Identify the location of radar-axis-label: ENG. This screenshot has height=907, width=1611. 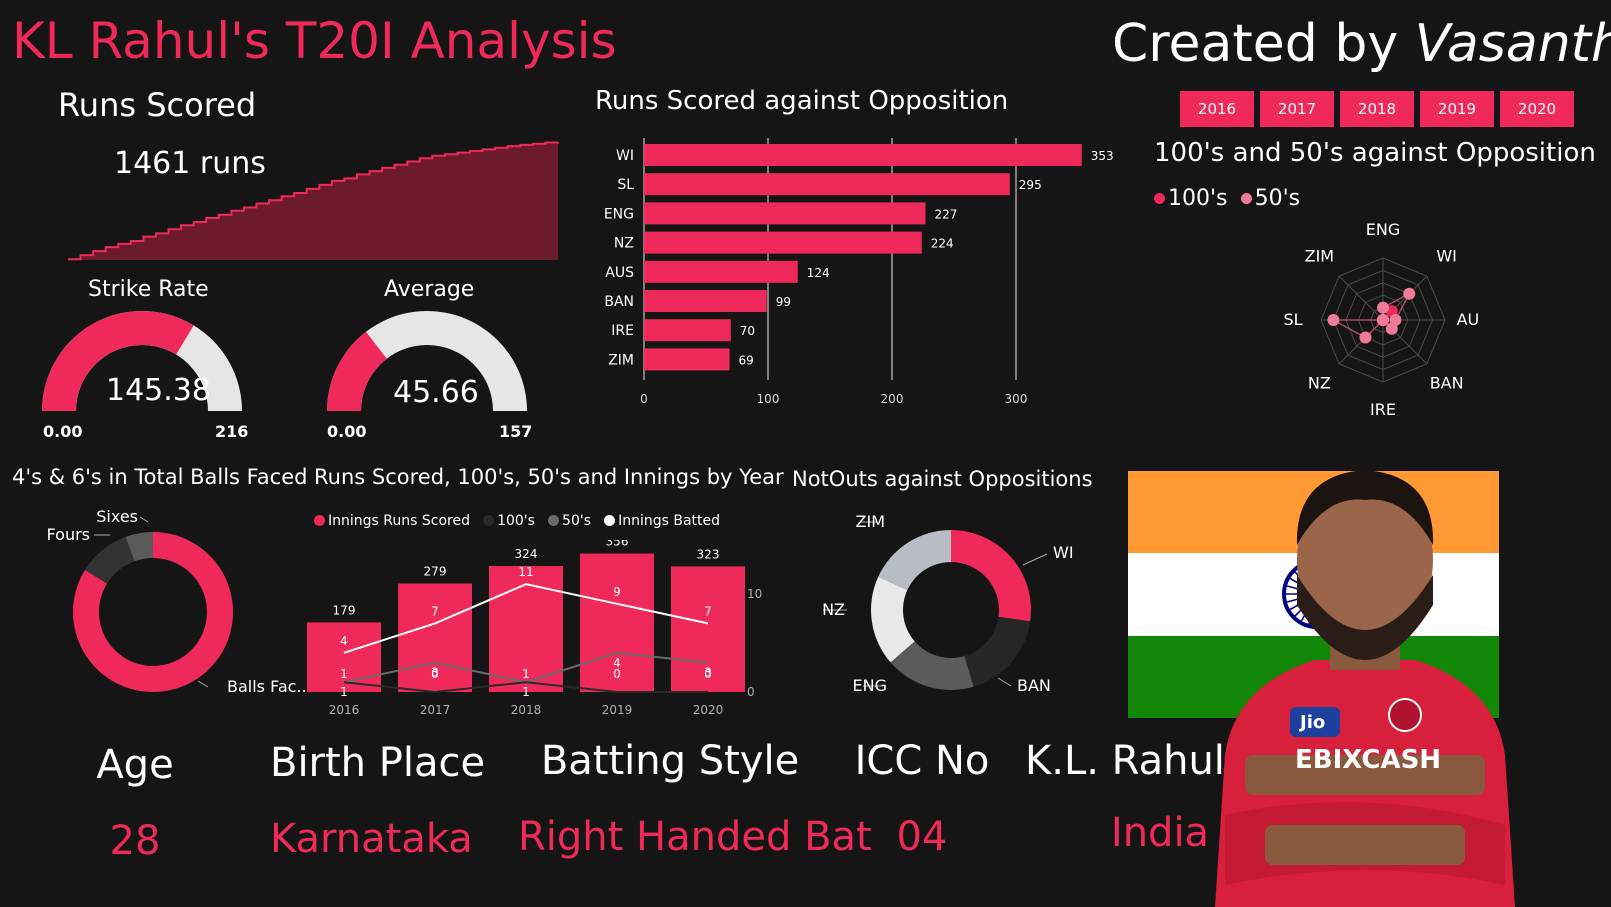
(1383, 229).